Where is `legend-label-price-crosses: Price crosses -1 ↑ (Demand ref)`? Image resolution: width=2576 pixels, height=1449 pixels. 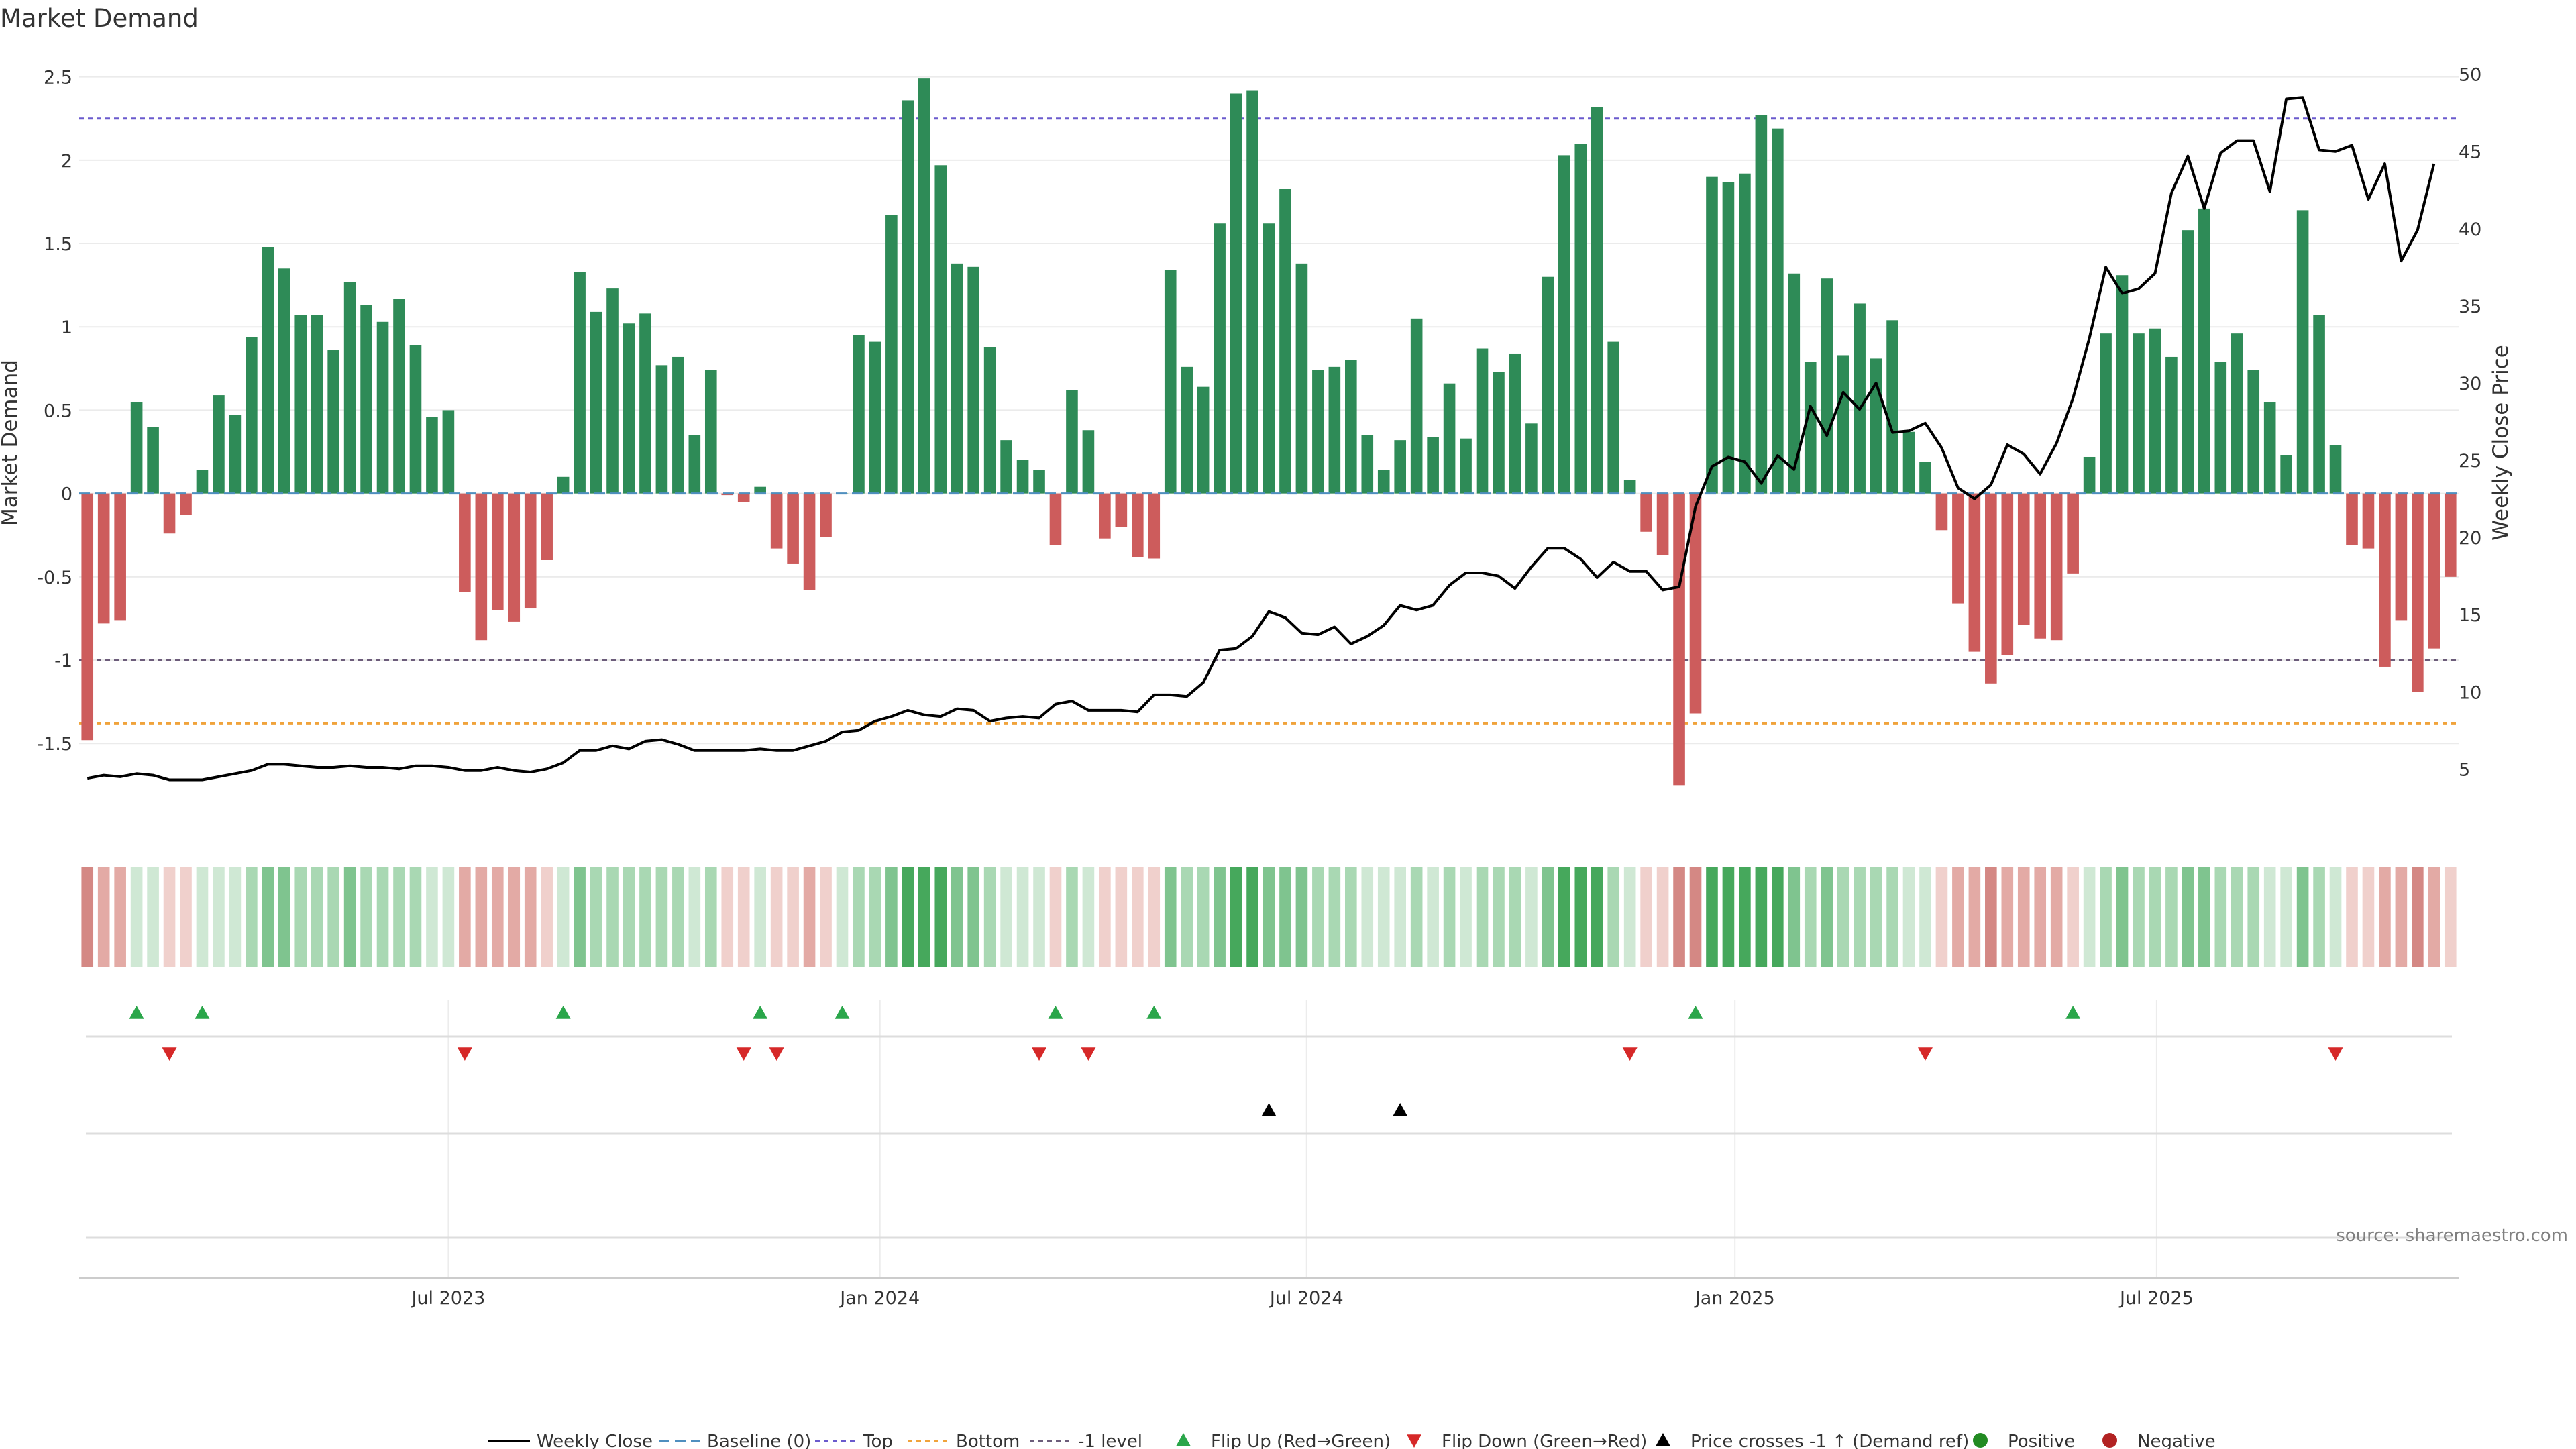 legend-label-price-crosses: Price crosses -1 ↑ (Demand ref) is located at coordinates (1829, 1440).